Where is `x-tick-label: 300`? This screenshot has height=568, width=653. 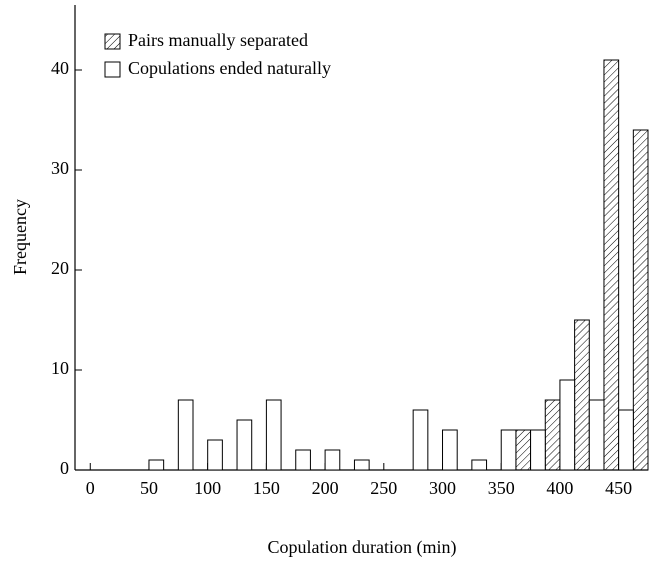
x-tick-label: 300 is located at coordinates (442, 488).